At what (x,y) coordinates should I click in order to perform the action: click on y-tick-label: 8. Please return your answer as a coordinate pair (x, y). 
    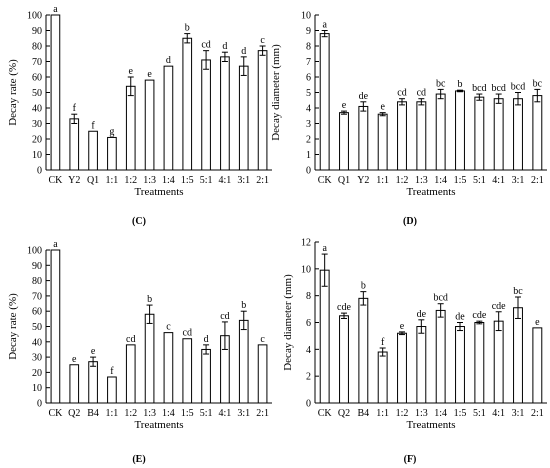
    Looking at the image, I should click on (308, 47).